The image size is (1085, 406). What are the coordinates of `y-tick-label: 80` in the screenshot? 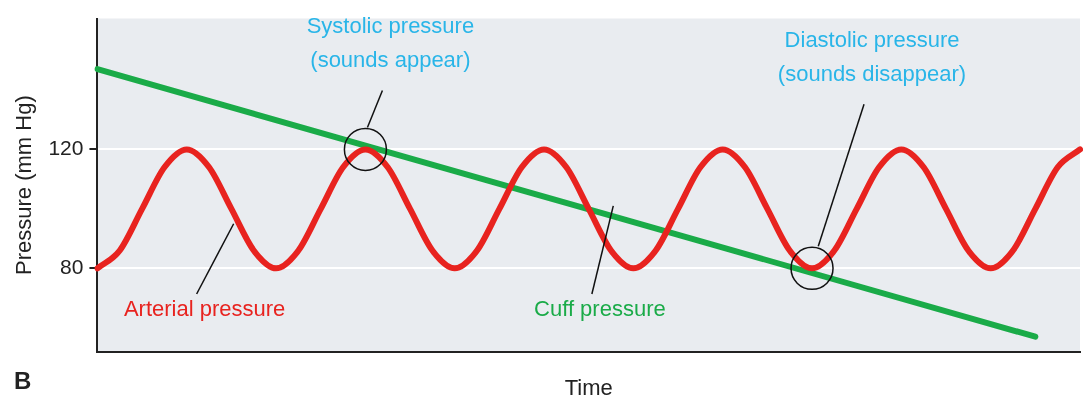 It's located at (72, 267).